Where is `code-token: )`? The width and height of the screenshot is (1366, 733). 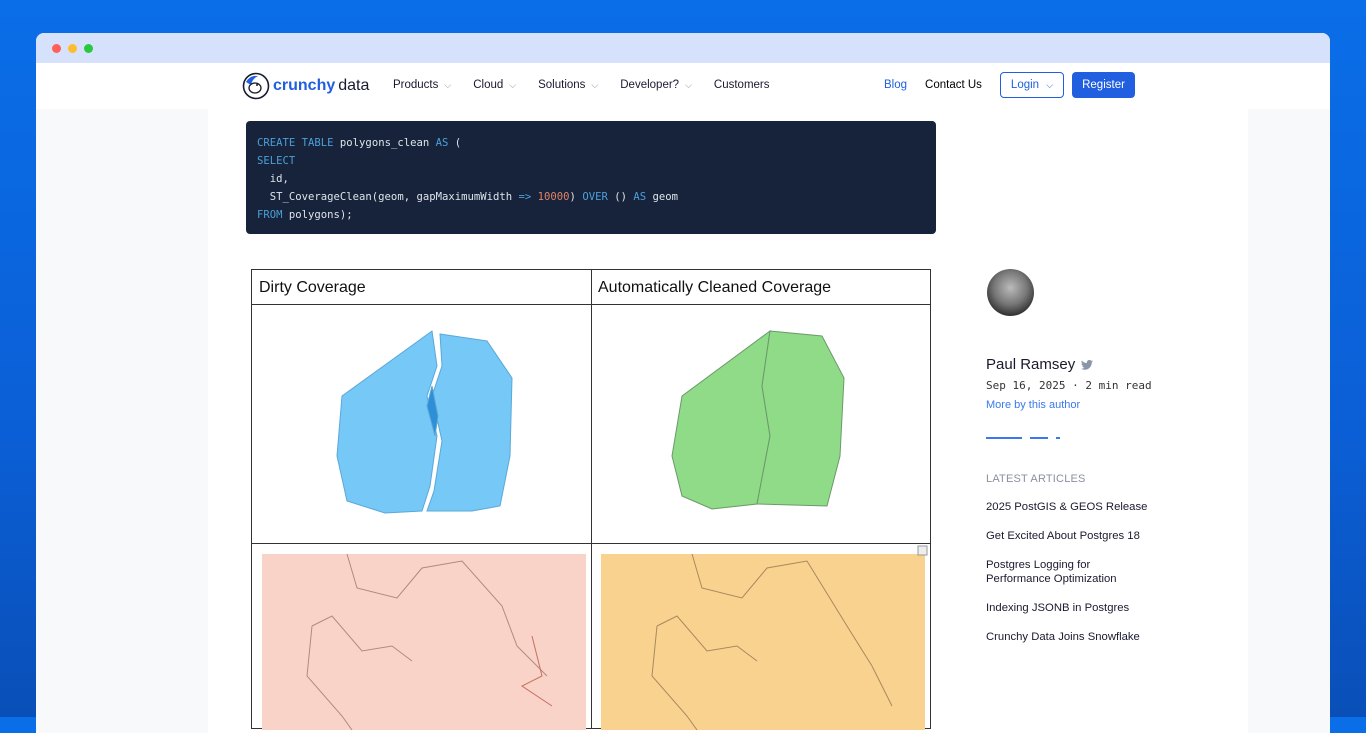
code-token: ) is located at coordinates (576, 197).